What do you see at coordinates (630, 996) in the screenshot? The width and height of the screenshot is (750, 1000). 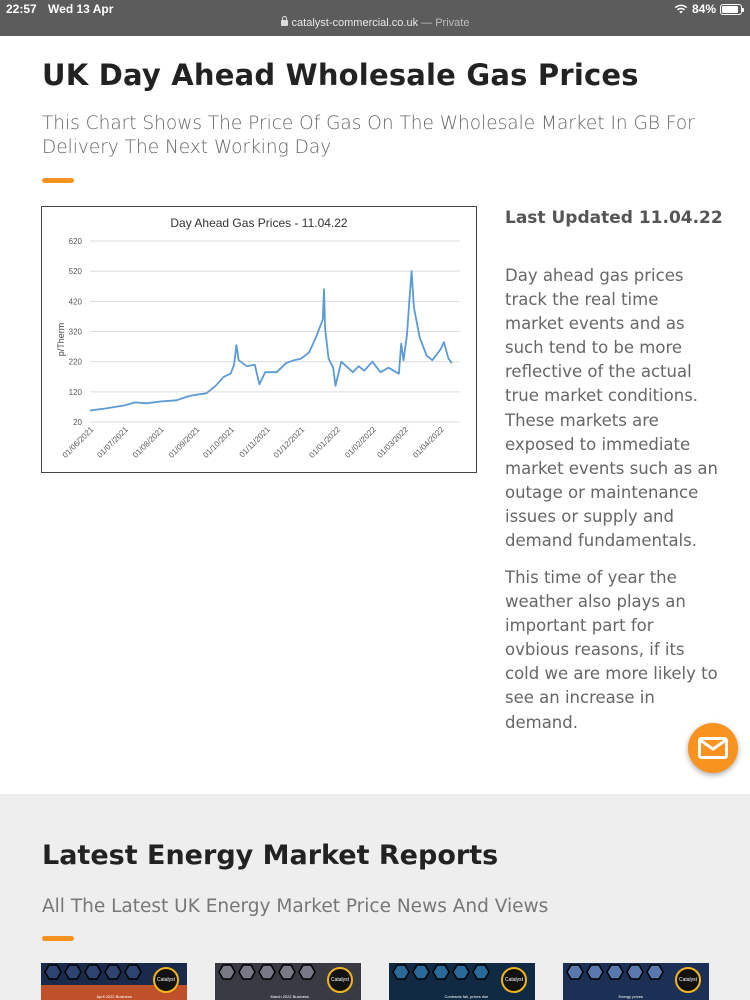 I see `report-caption: Energy prices` at bounding box center [630, 996].